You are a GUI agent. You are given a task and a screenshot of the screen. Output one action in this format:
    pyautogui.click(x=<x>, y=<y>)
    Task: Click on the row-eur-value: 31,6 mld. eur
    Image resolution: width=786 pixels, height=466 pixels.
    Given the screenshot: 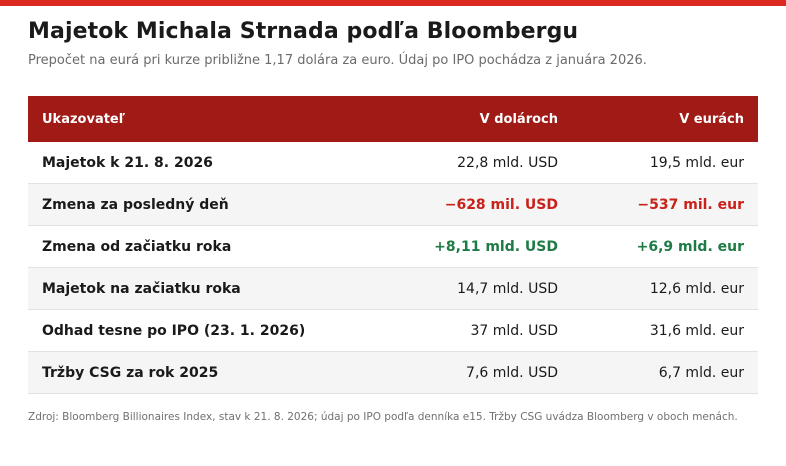 What is the action you would take?
    pyautogui.click(x=696, y=330)
    